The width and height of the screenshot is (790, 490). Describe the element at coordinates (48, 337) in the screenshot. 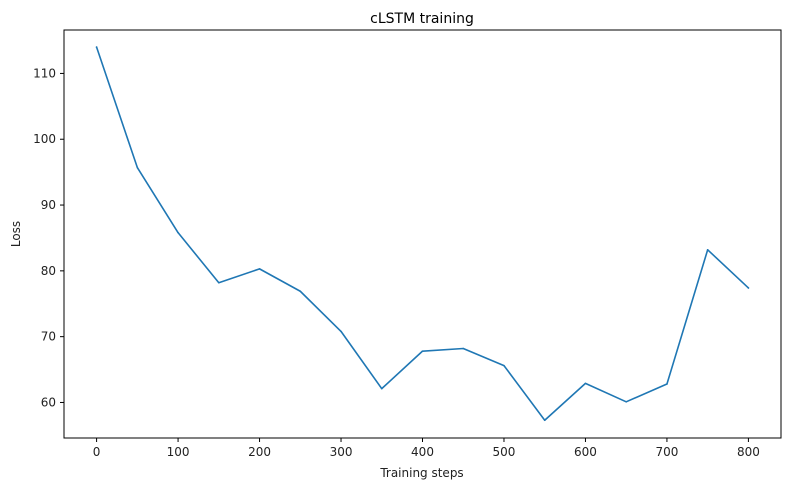

I see `y-tick-label: 70` at that location.